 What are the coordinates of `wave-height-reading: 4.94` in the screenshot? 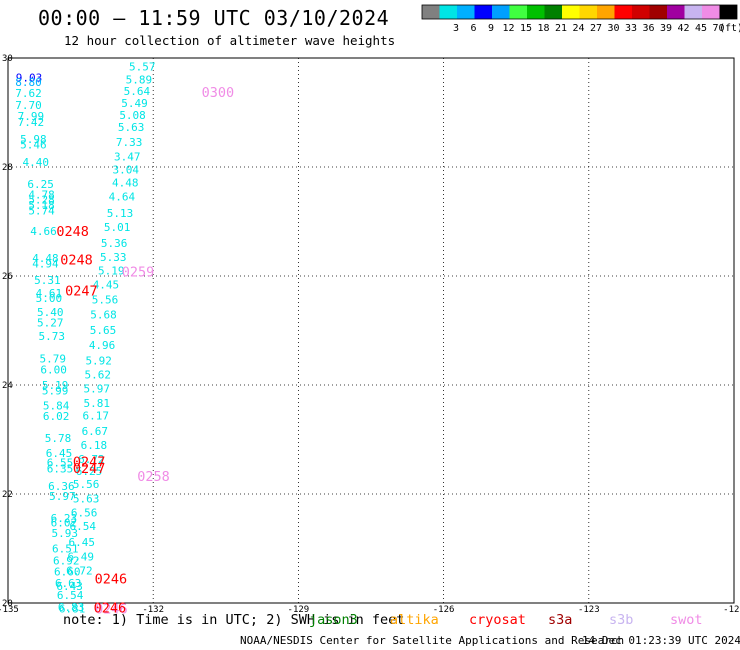 It's located at (45, 263).